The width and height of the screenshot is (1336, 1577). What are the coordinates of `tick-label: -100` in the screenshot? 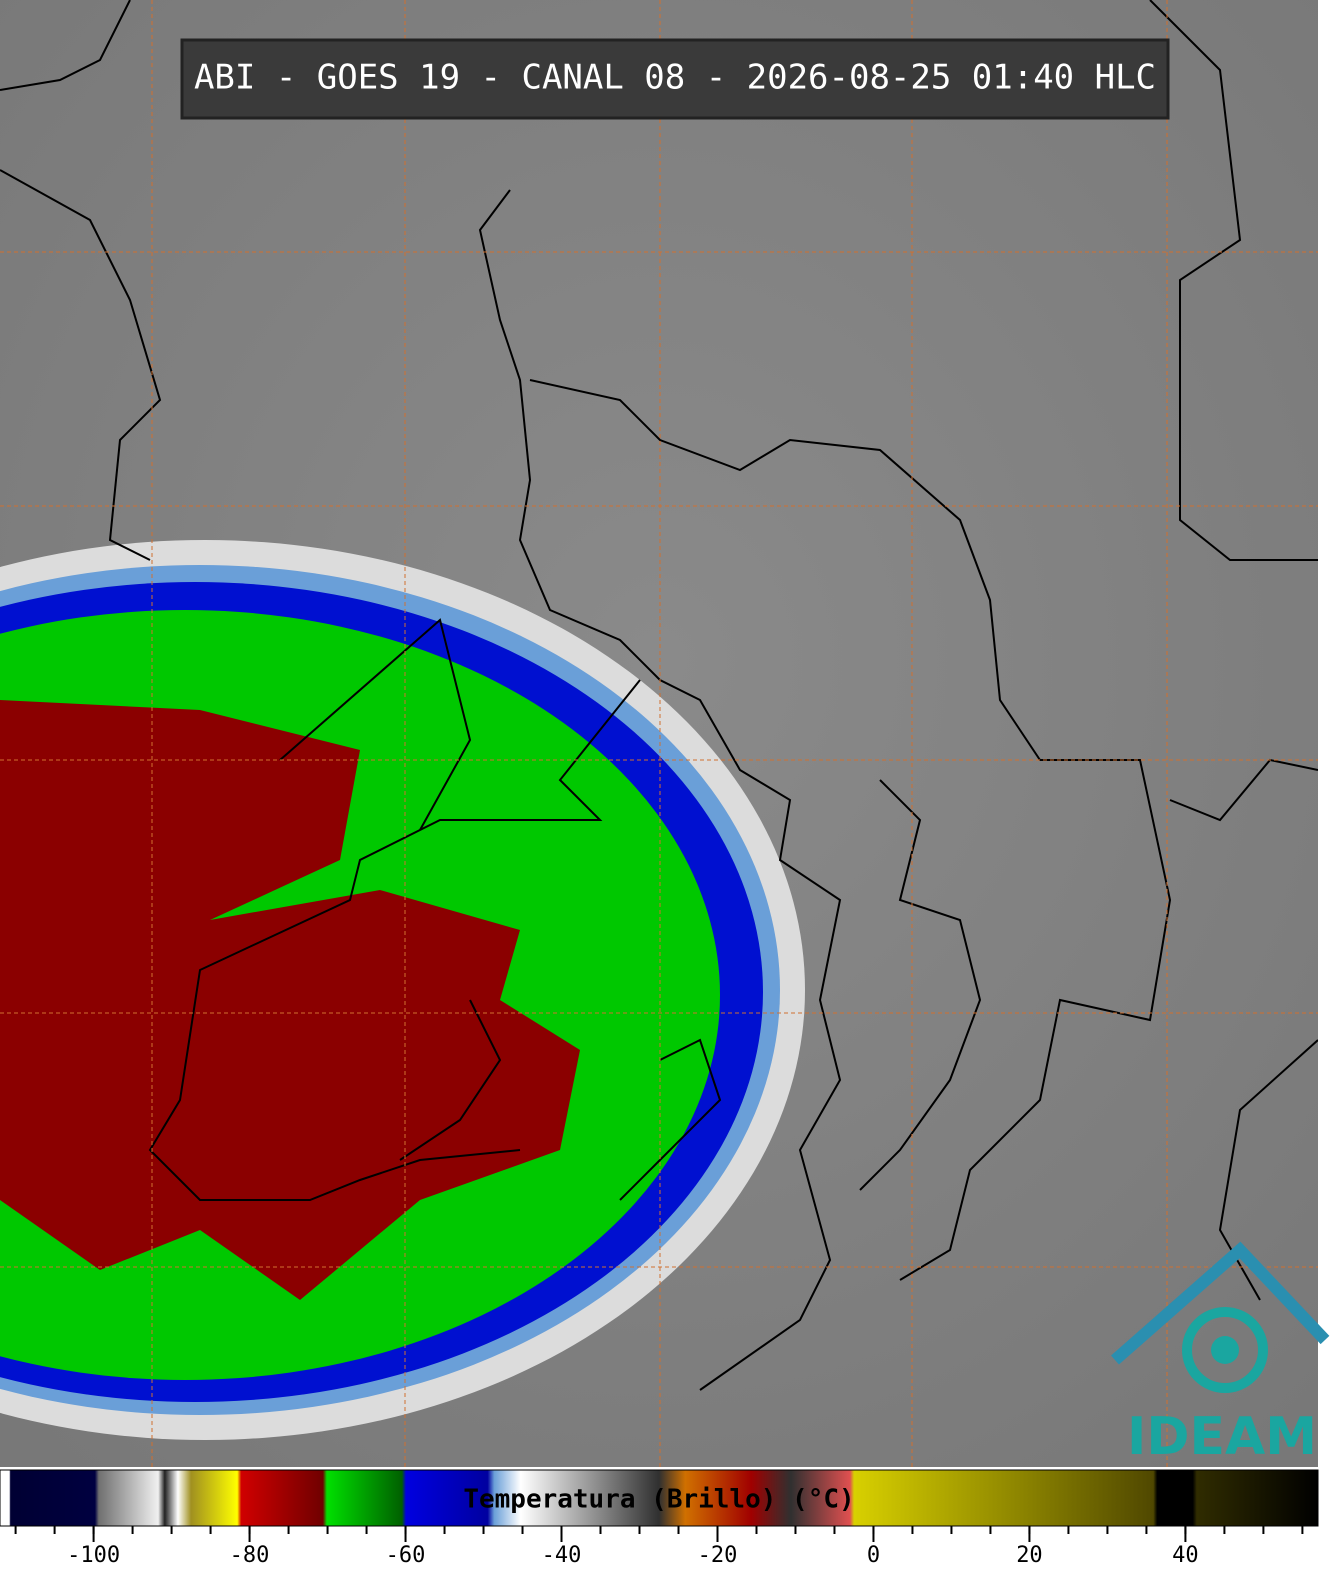 It's located at (93, 1555).